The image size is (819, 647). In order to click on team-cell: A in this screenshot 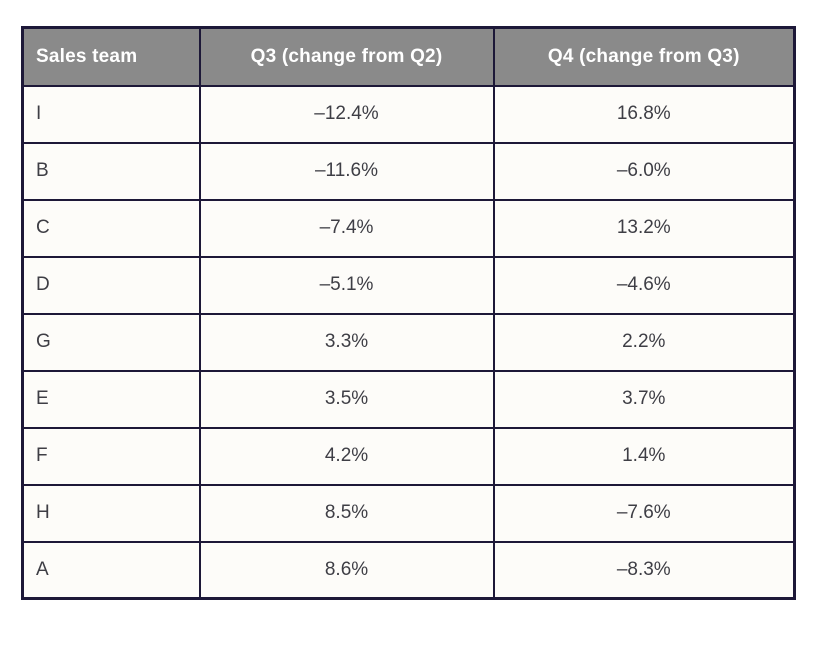, I will do `click(111, 570)`.